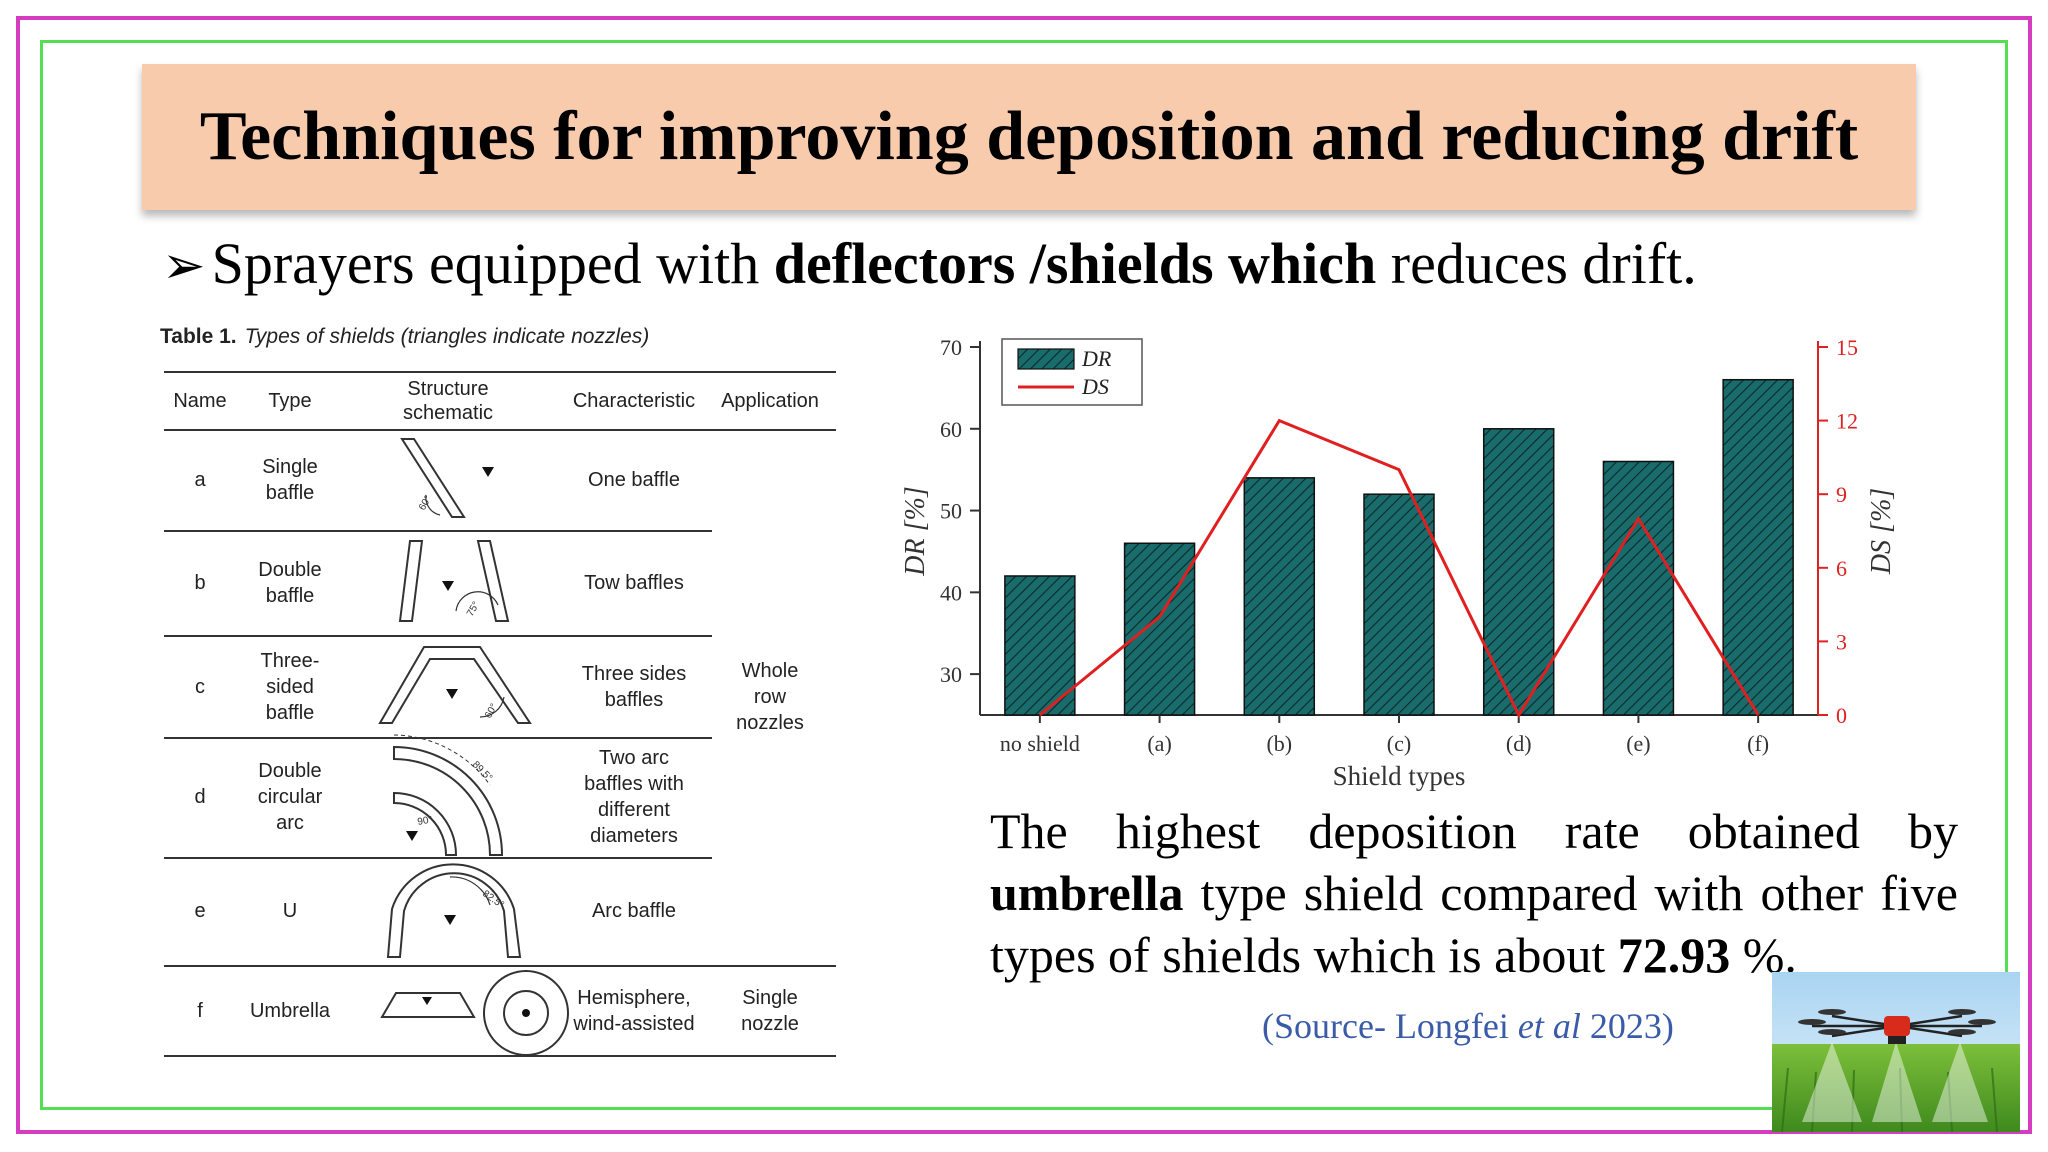 The image size is (2048, 1152). Describe the element at coordinates (634, 797) in the screenshot. I see `row-d-characteristic: Two arc baffles with different diameters` at that location.